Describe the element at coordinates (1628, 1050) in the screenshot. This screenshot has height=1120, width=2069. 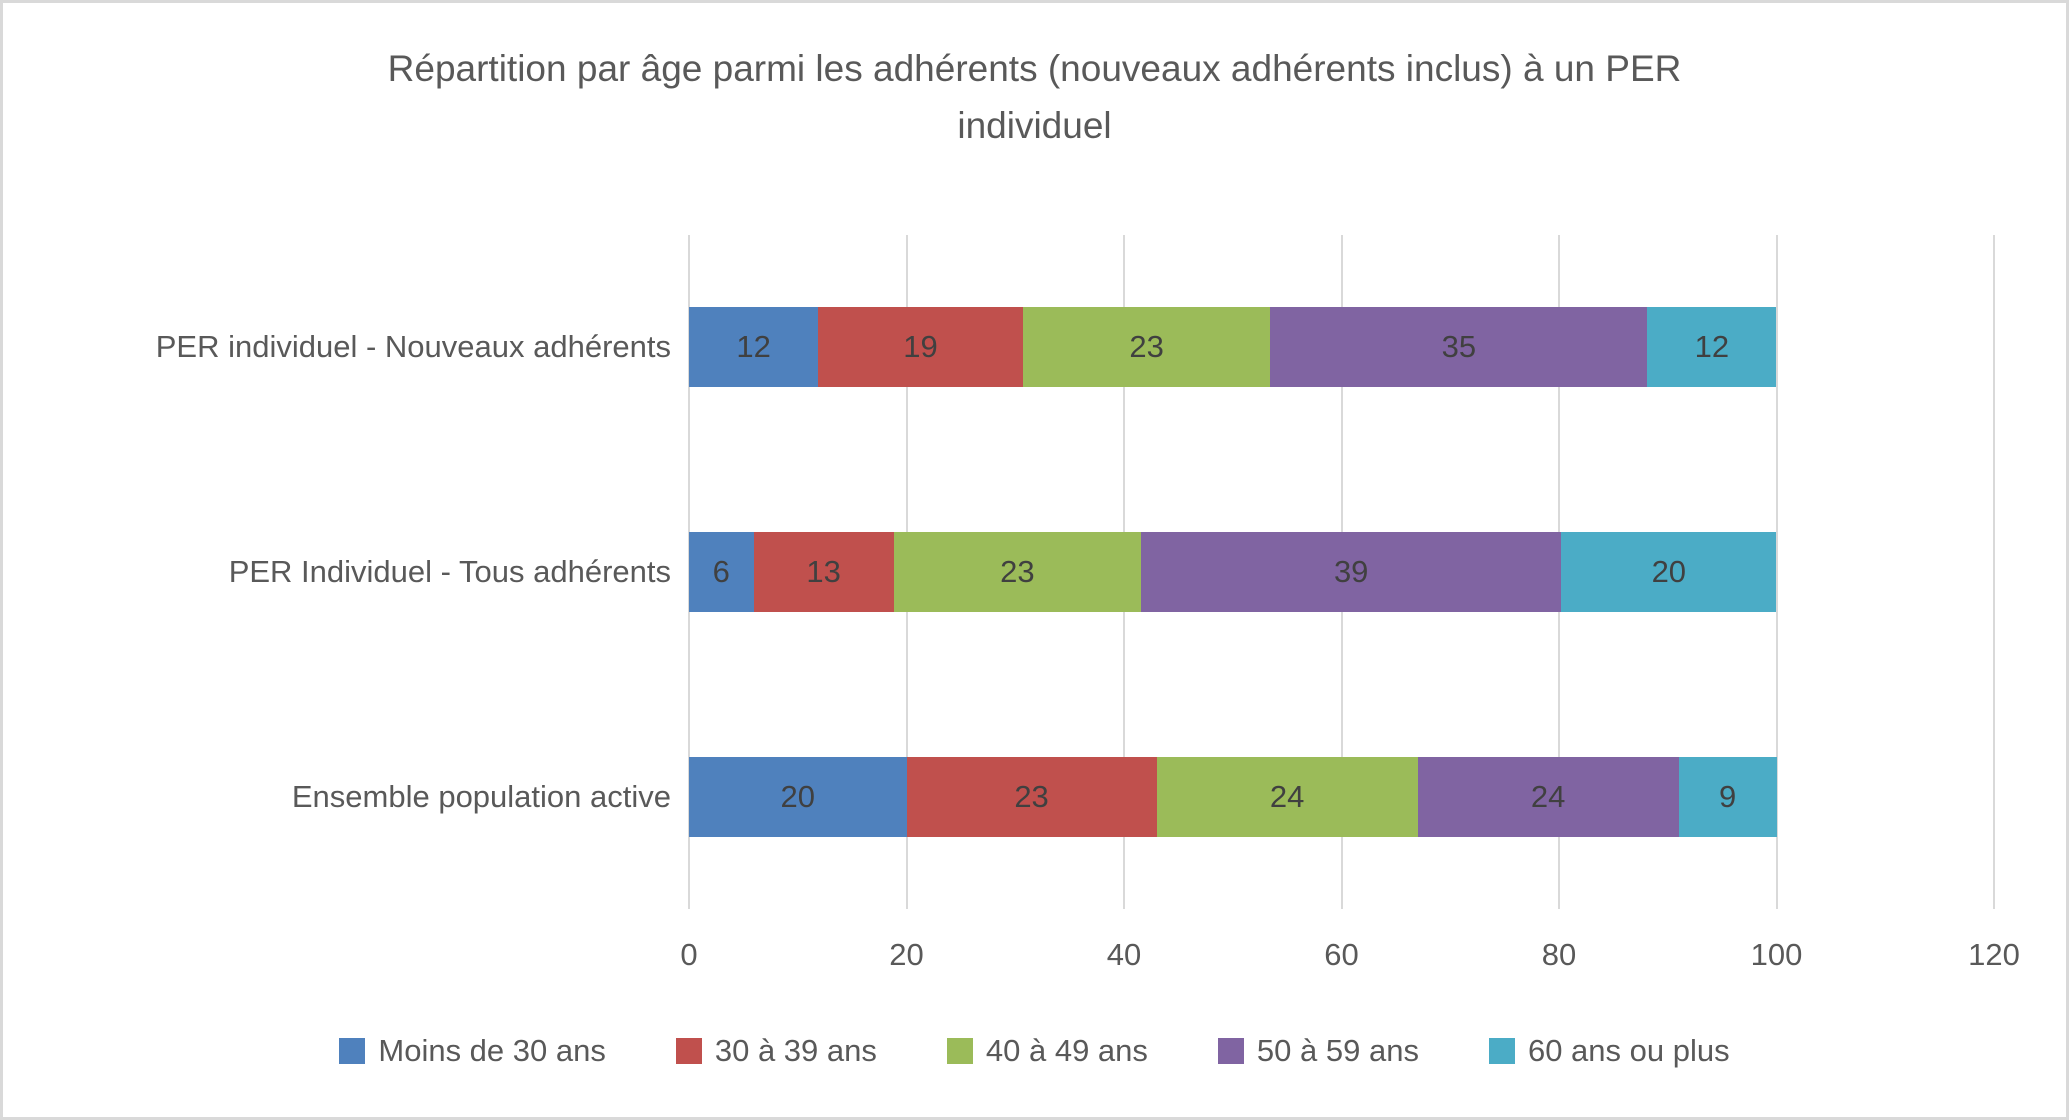
I see `legend-label: 60 ans ou plus` at that location.